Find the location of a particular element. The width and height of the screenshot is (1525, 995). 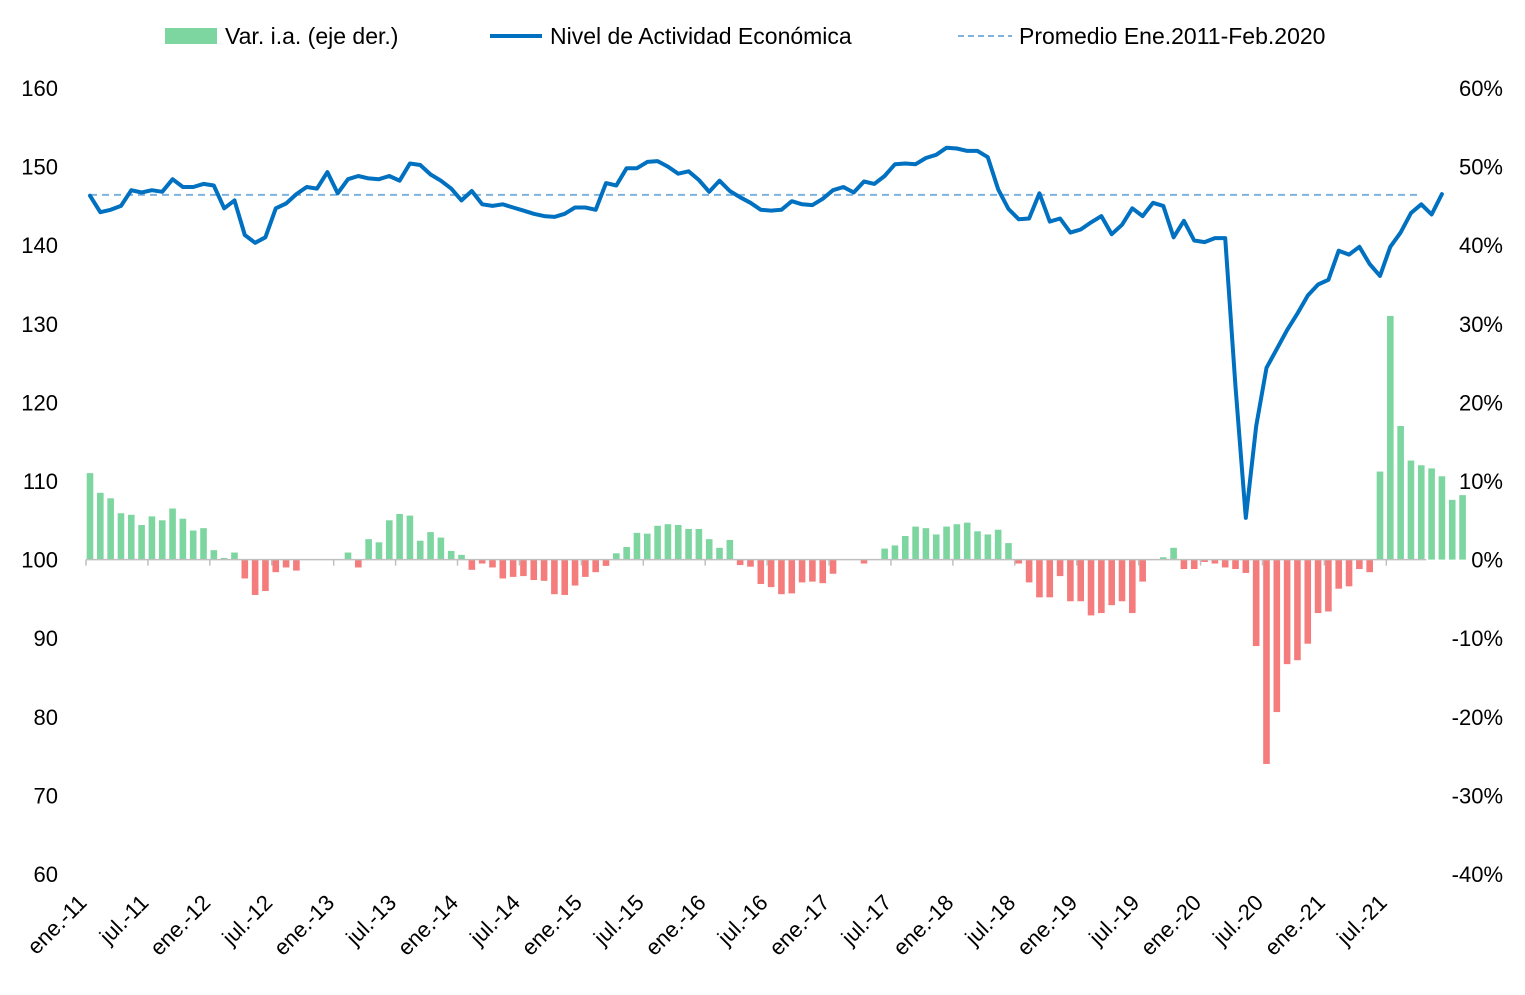

x-tick-label: ene.-17 is located at coordinates (799, 925).